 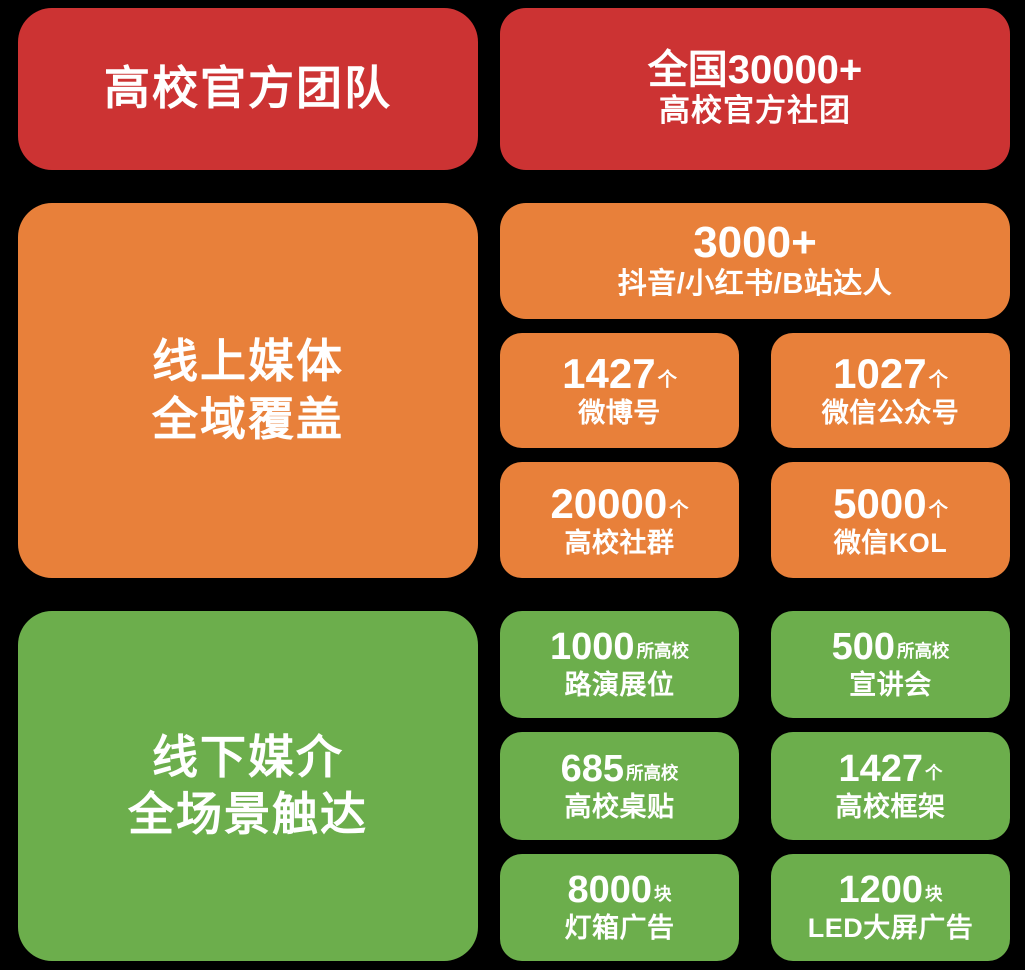 I want to click on panel-title-line1: 线上媒体, so click(x=248, y=361).